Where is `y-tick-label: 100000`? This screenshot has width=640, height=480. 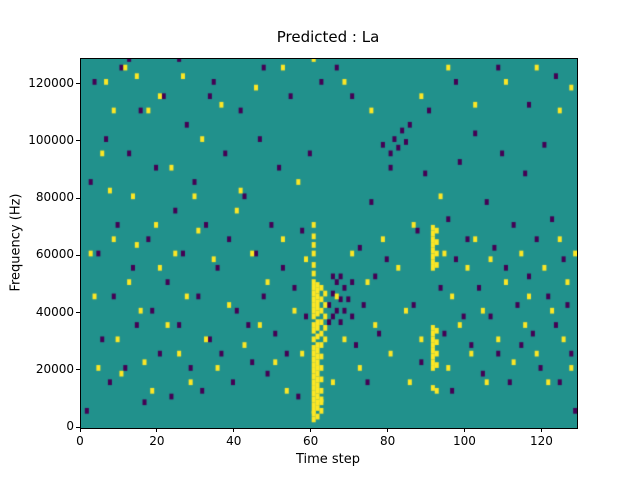 y-tick-label: 100000 is located at coordinates (51, 139).